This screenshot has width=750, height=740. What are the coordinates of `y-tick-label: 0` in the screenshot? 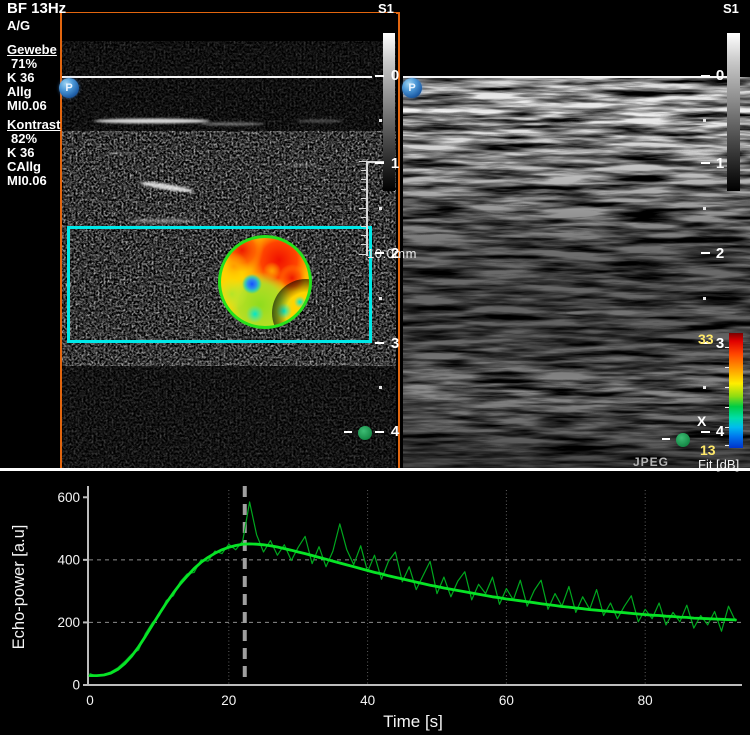 It's located at (76, 685).